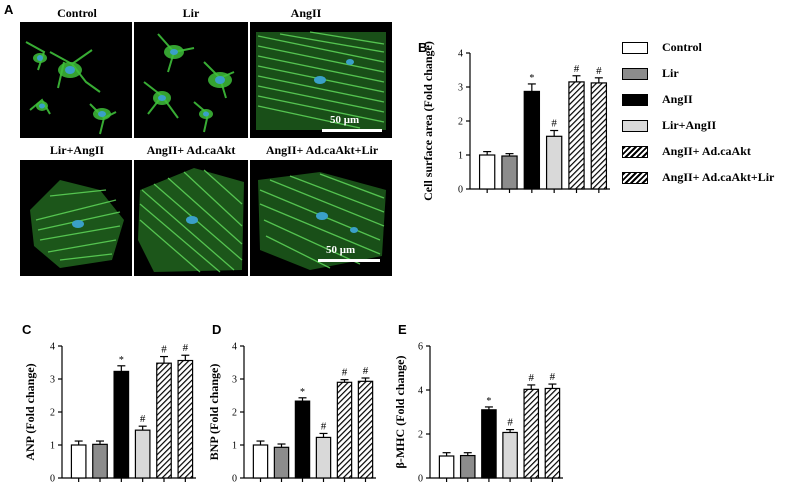 The height and width of the screenshot is (488, 794). What do you see at coordinates (635, 178) in the screenshot?
I see `legend-swatch-angii-caakt-lir` at bounding box center [635, 178].